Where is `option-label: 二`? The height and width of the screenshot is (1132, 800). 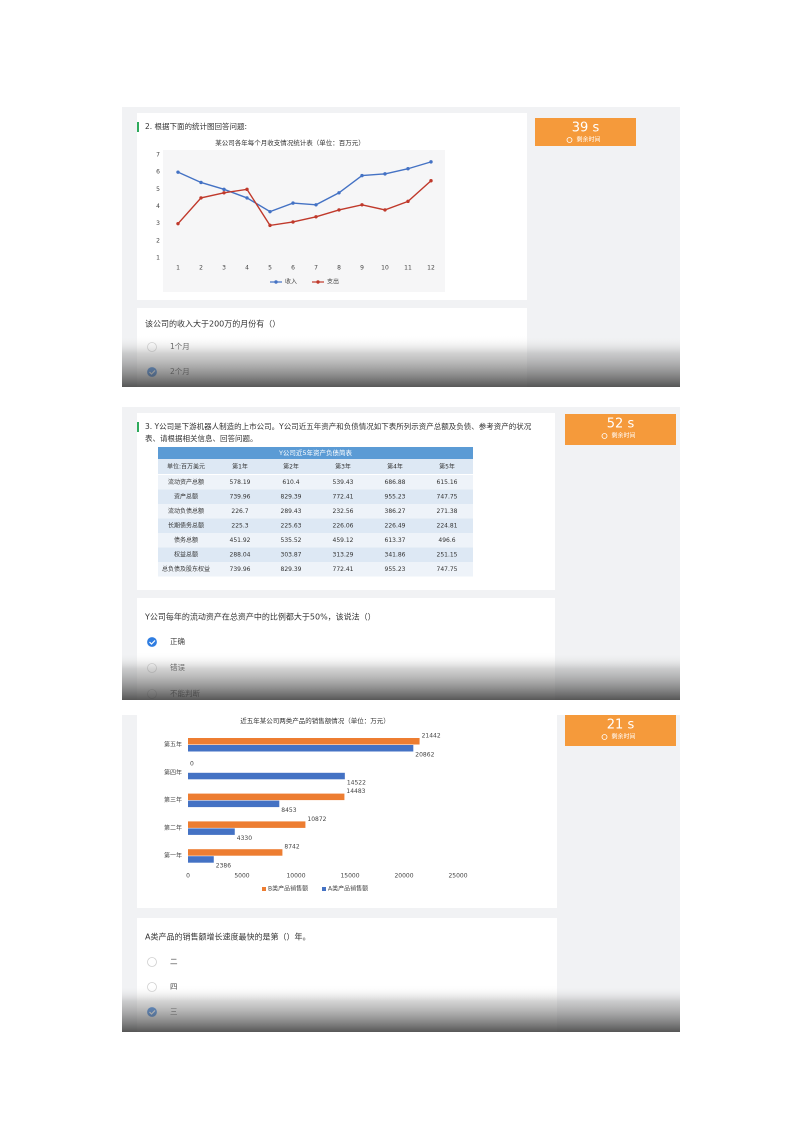 option-label: 二 is located at coordinates (174, 961).